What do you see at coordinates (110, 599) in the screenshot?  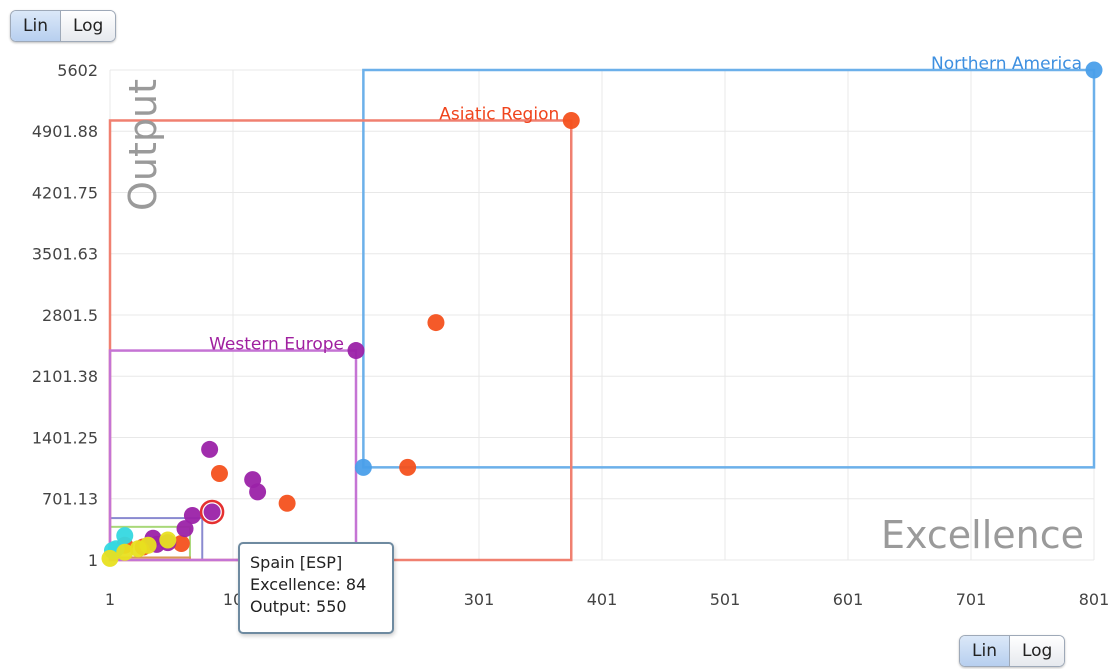 I see `x-tick-label: 1` at bounding box center [110, 599].